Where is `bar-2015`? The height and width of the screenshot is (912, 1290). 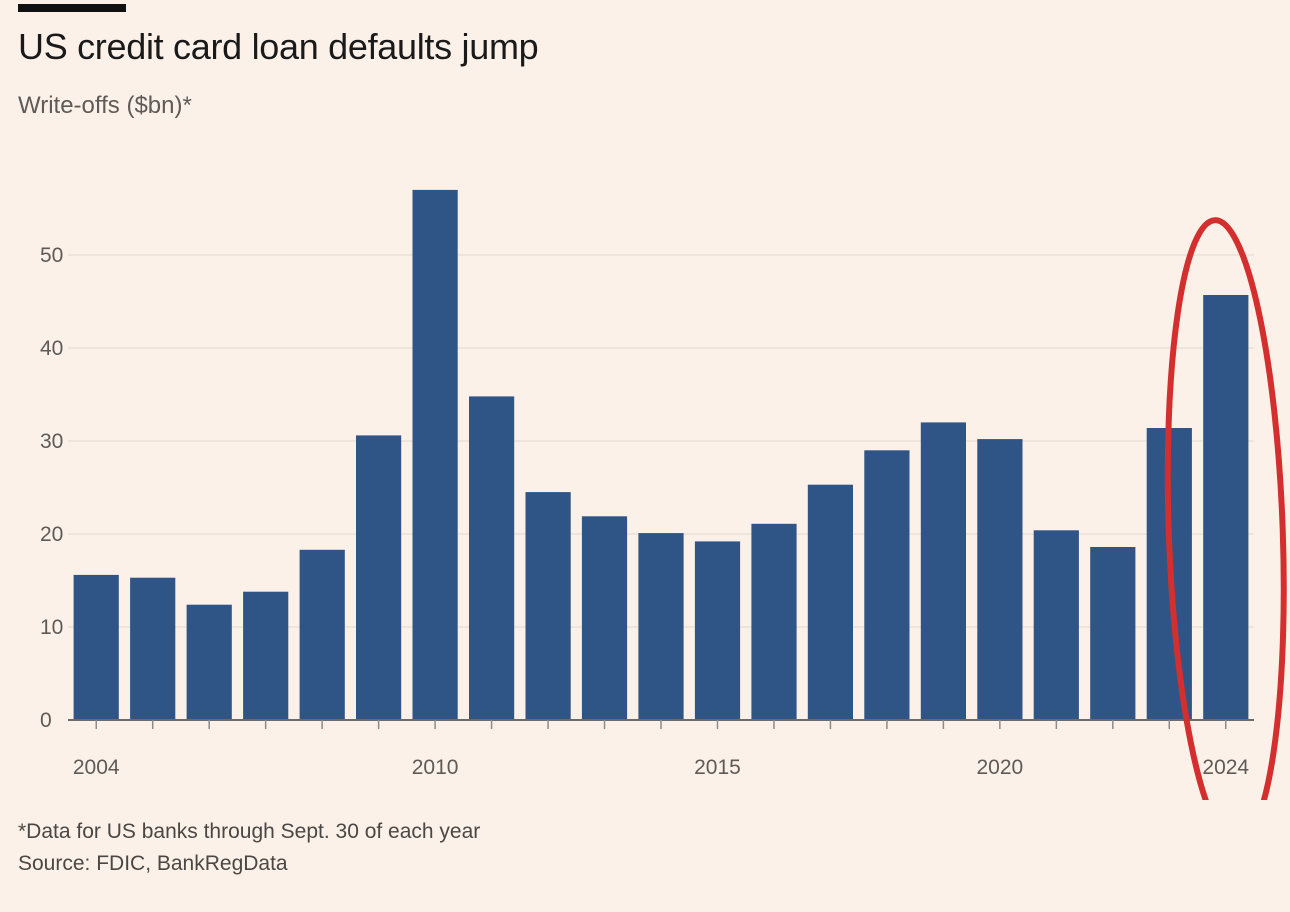 bar-2015 is located at coordinates (717, 630).